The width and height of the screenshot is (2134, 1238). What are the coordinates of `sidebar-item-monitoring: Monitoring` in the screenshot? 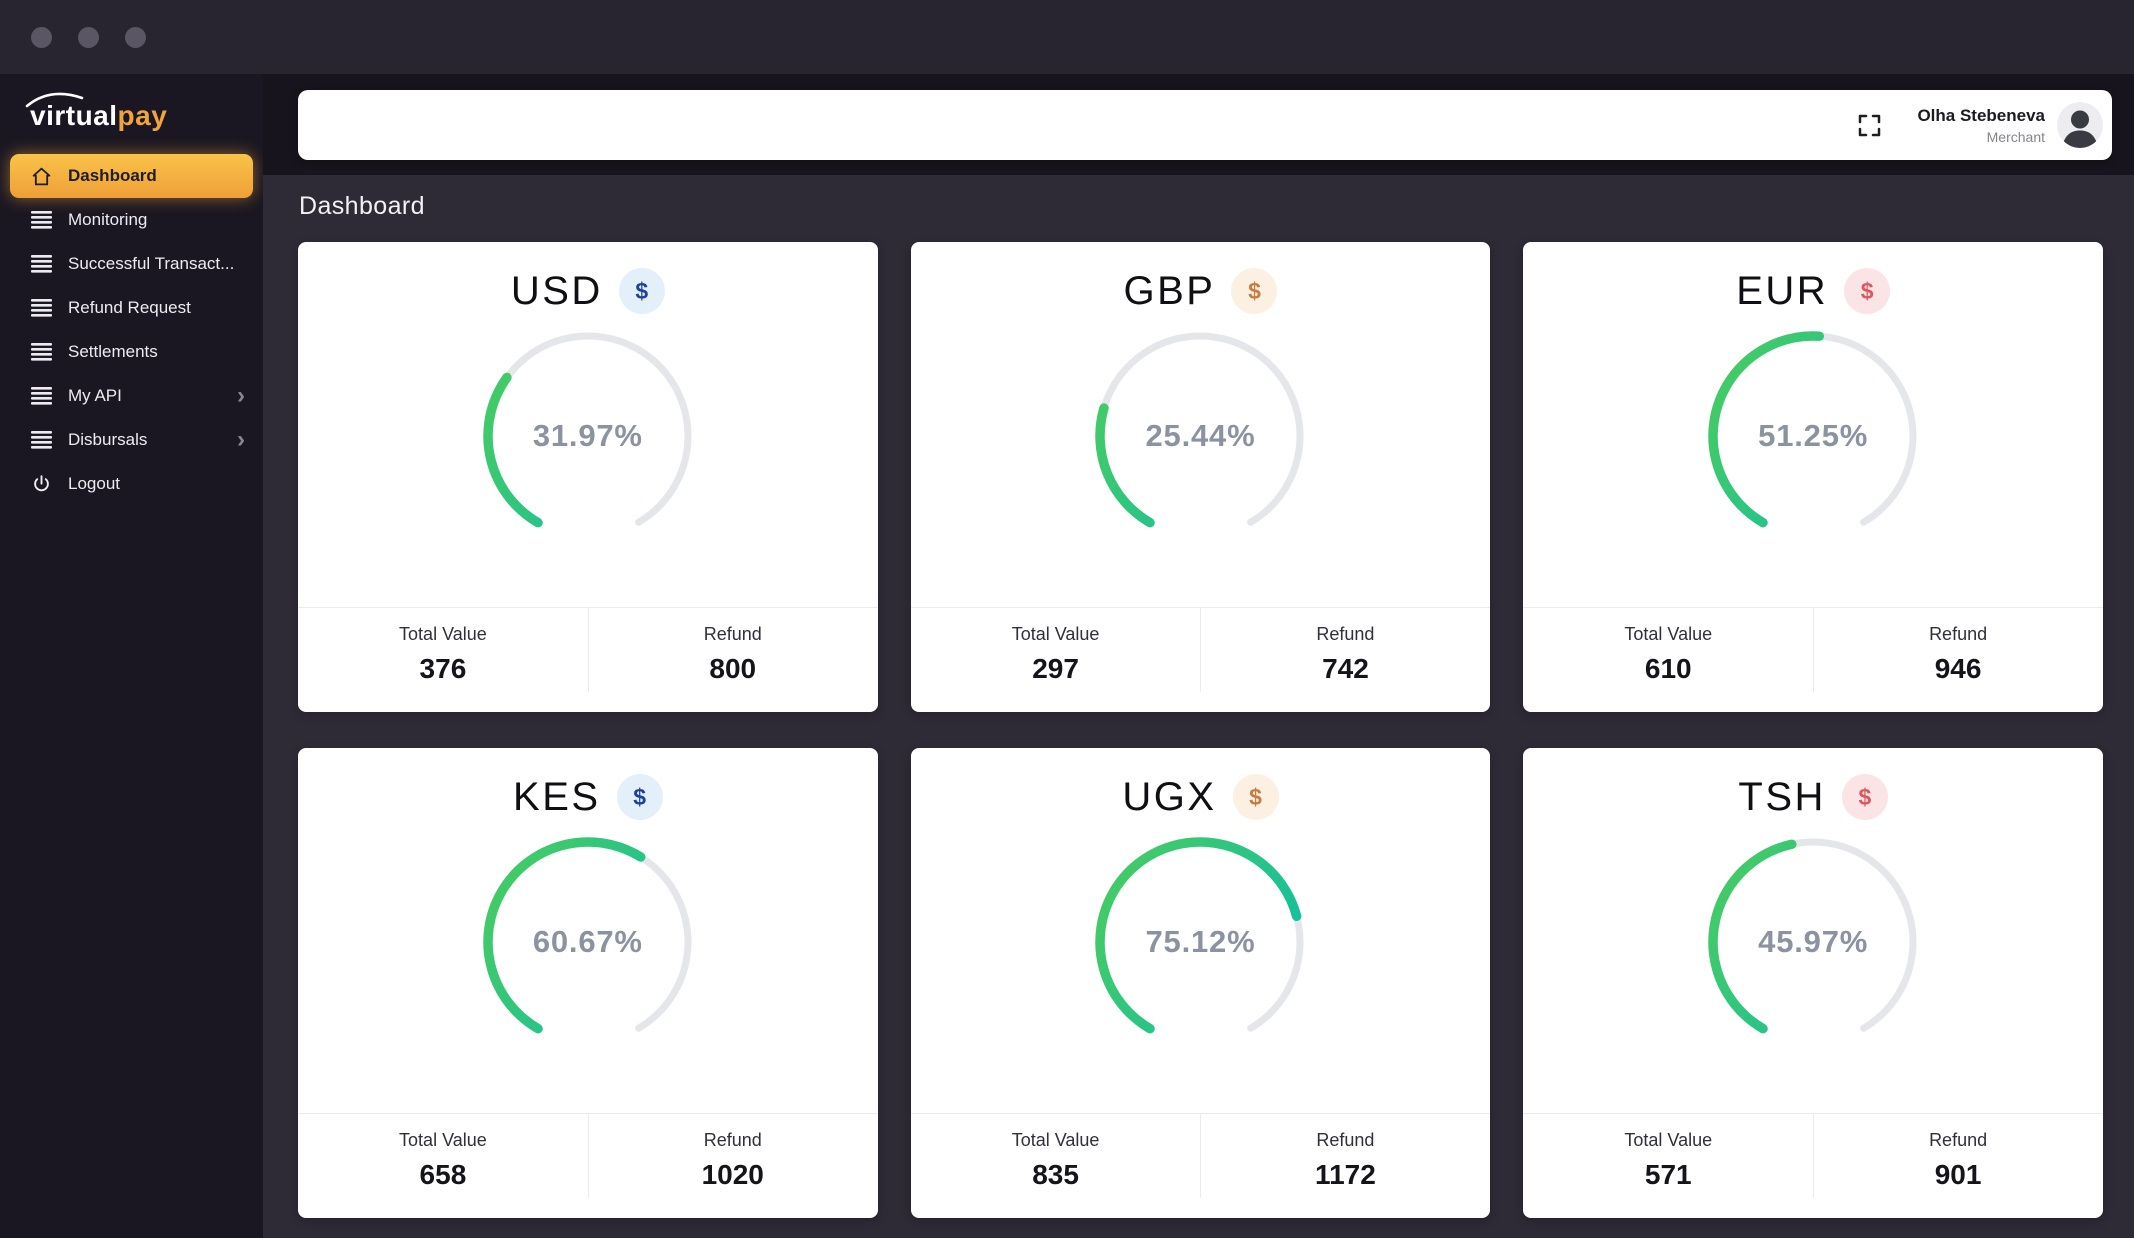 It's located at (131, 220).